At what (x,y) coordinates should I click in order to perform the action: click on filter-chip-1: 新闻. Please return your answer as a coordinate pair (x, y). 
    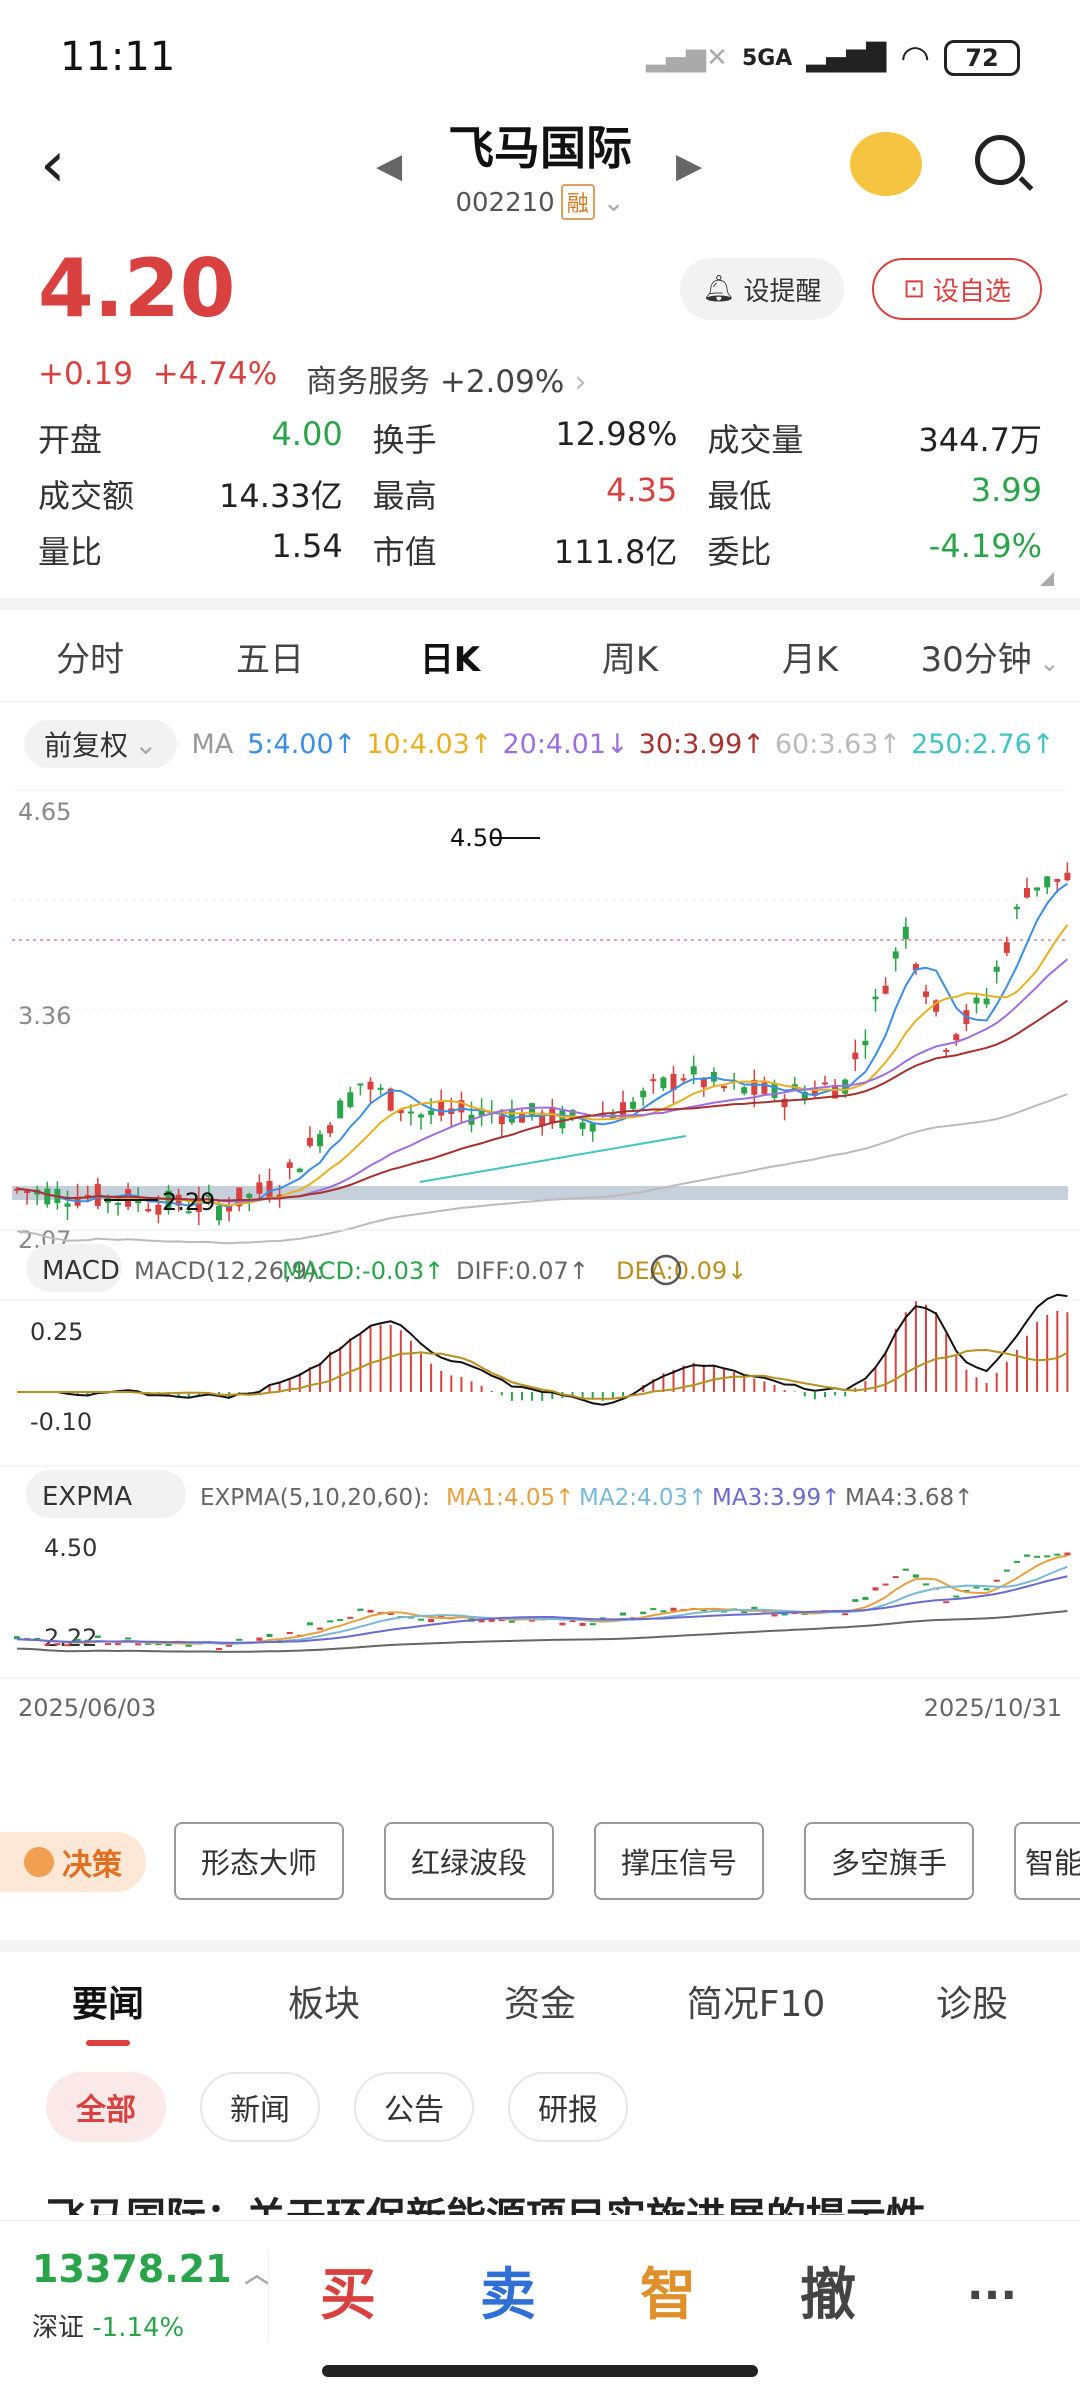
    Looking at the image, I should click on (260, 2107).